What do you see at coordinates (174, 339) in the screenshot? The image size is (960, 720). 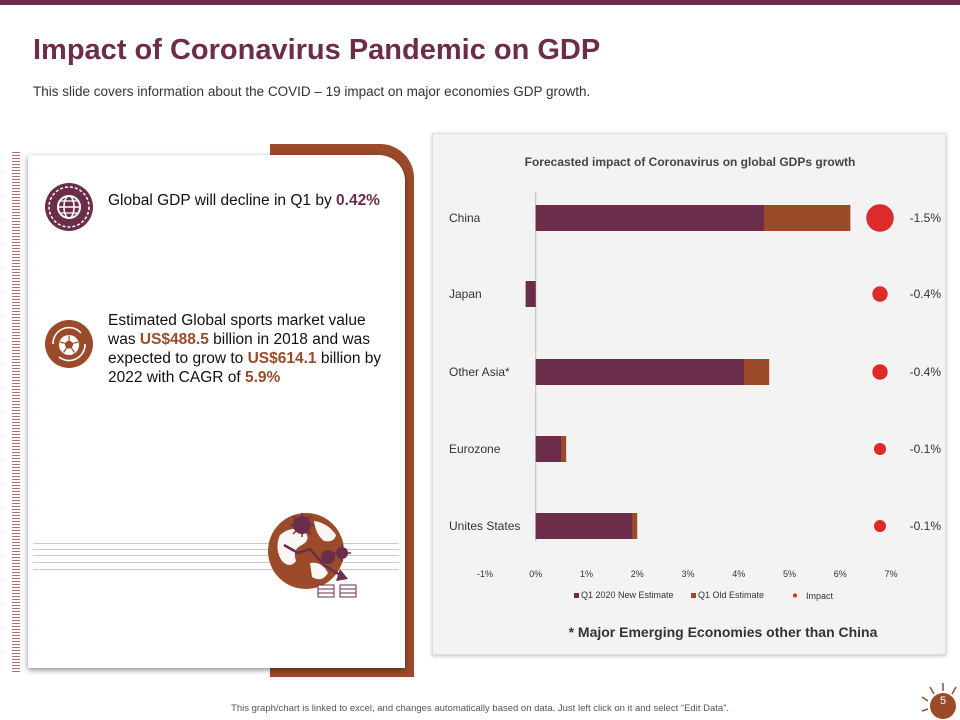 I see `sports-market-2018-value: US$488.5` at bounding box center [174, 339].